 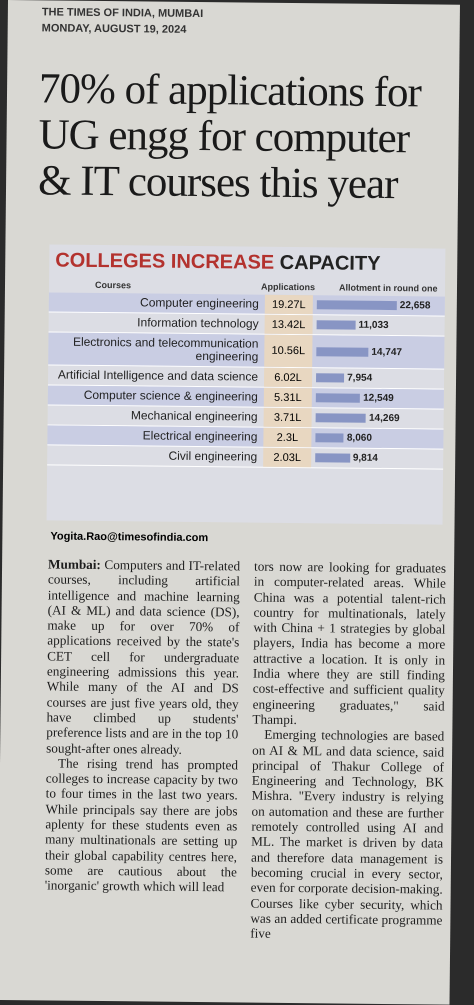 What do you see at coordinates (114, 29) in the screenshot?
I see `date: MONDAY, AUGUST 19, 2024` at bounding box center [114, 29].